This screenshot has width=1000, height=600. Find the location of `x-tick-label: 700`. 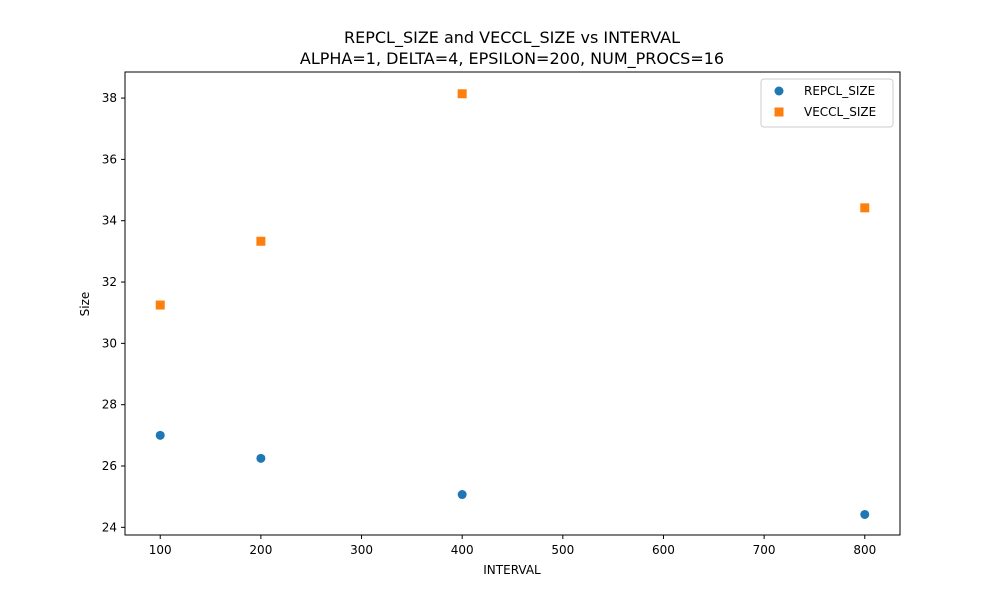

x-tick-label: 700 is located at coordinates (764, 550).